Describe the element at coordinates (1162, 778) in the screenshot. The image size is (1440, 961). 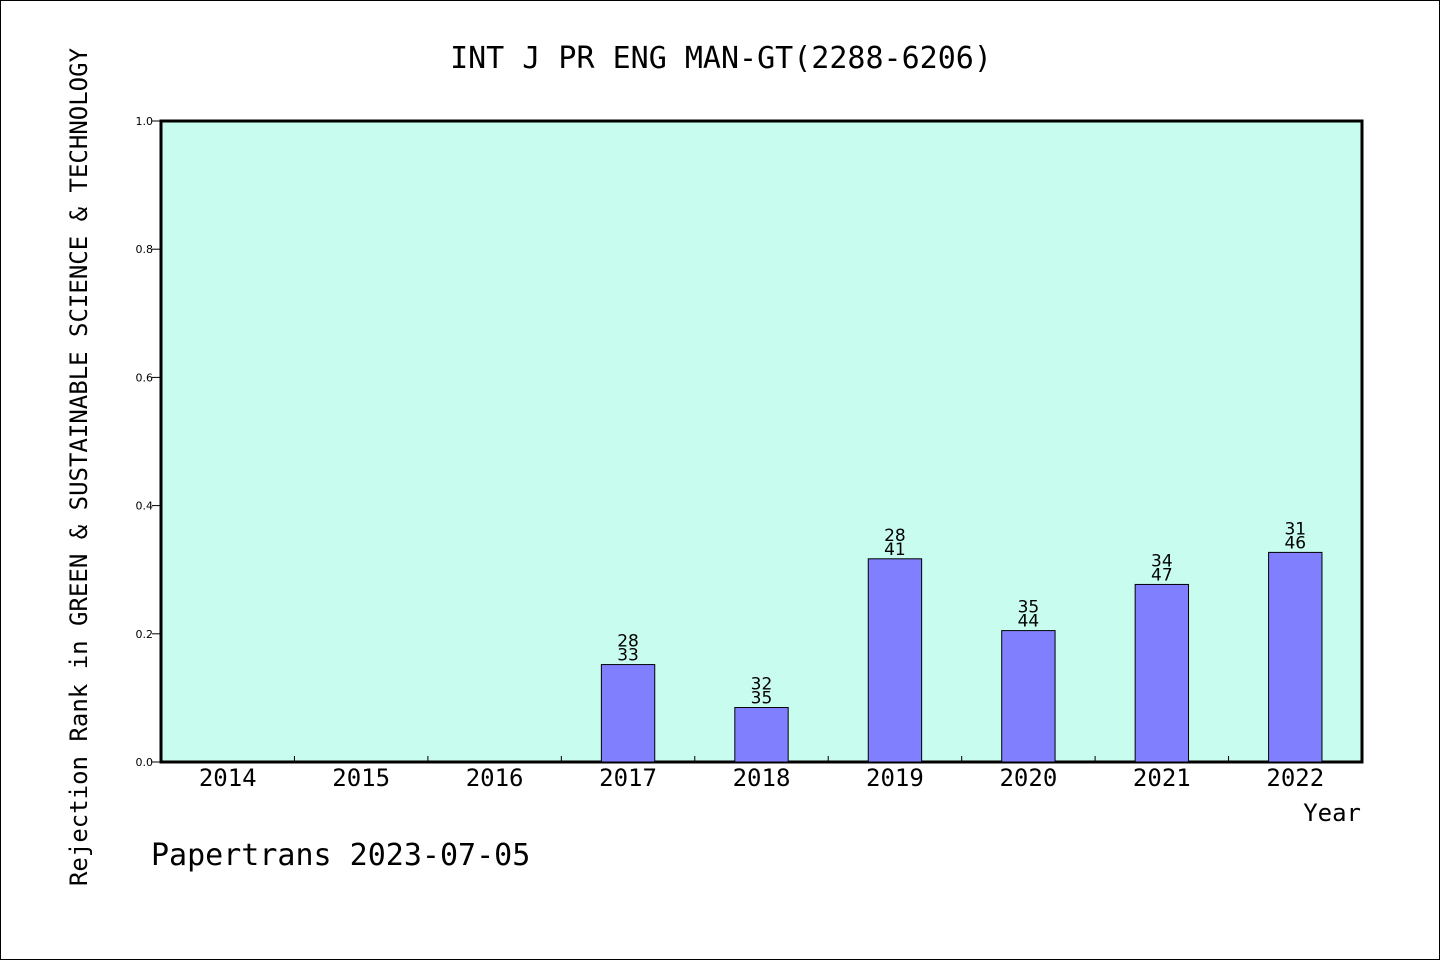
I see `x-tick-label: 2021` at that location.